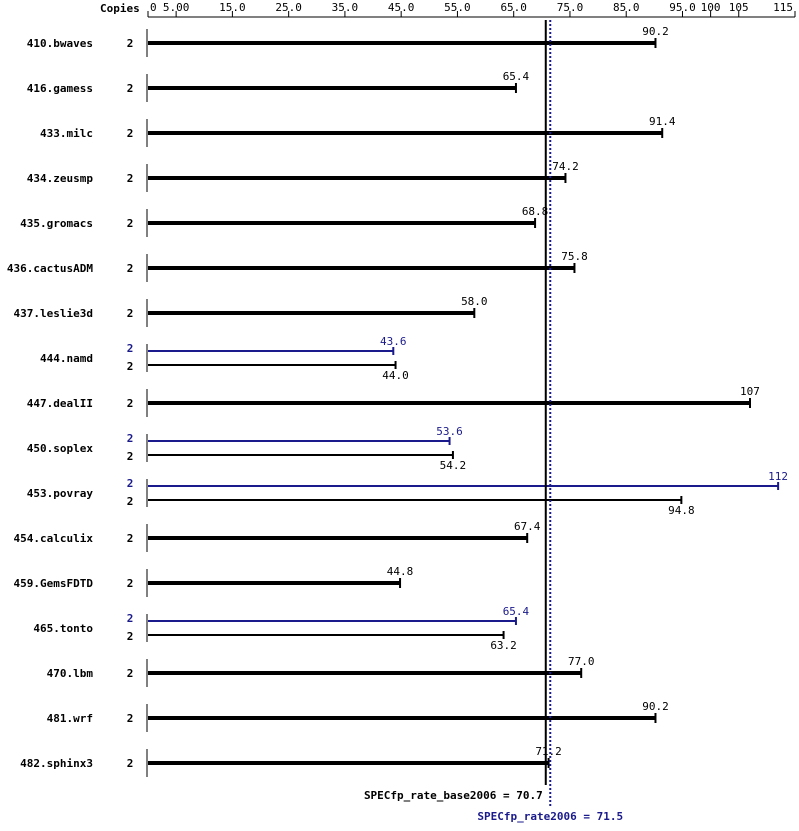 This screenshot has width=799, height=831. What do you see at coordinates (232, 7) in the screenshot?
I see `x-tick-label: 15.0` at bounding box center [232, 7].